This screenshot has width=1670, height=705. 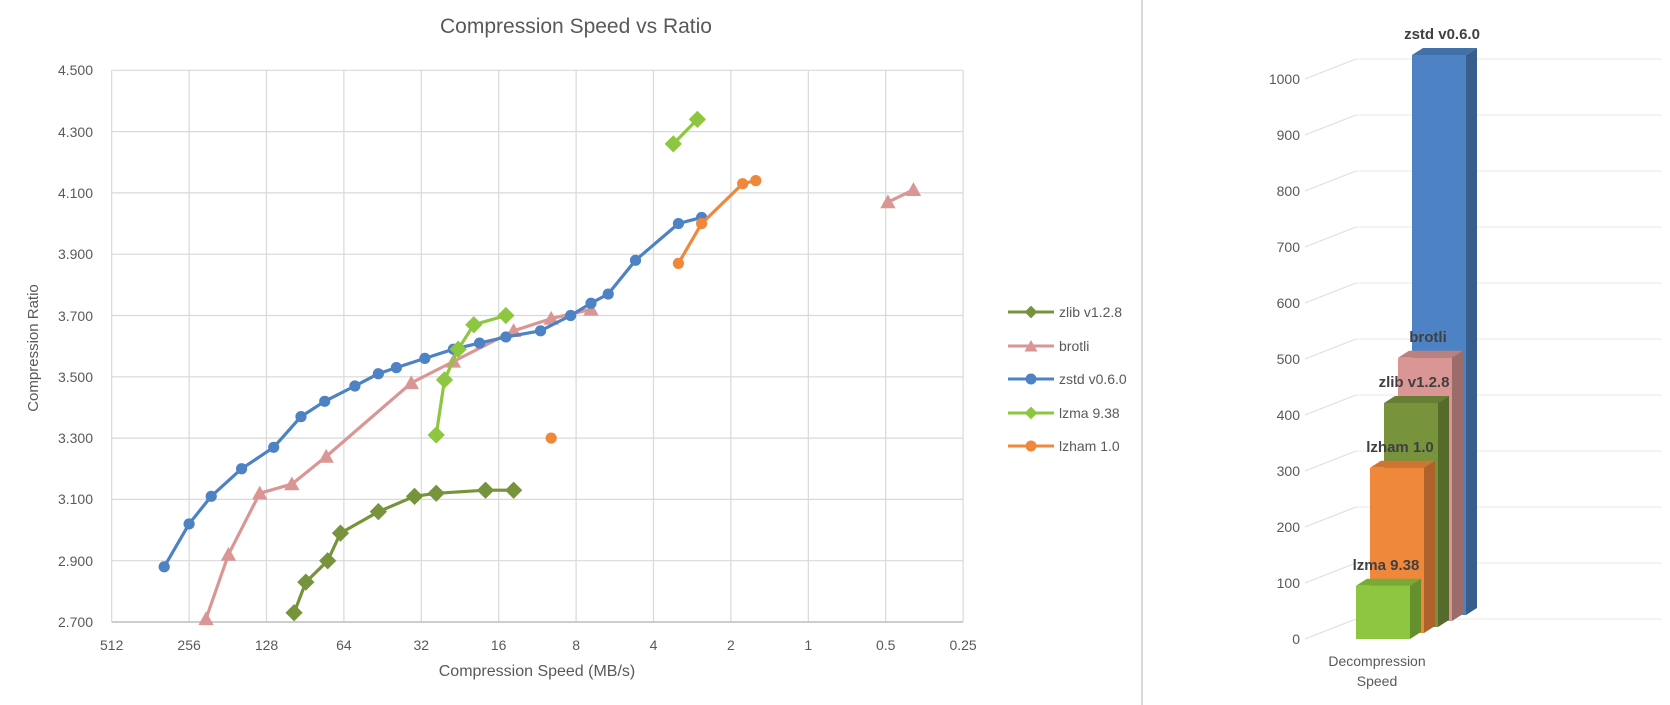 What do you see at coordinates (1428, 337) in the screenshot?
I see `bar-value-label-brotli: brotli` at bounding box center [1428, 337].